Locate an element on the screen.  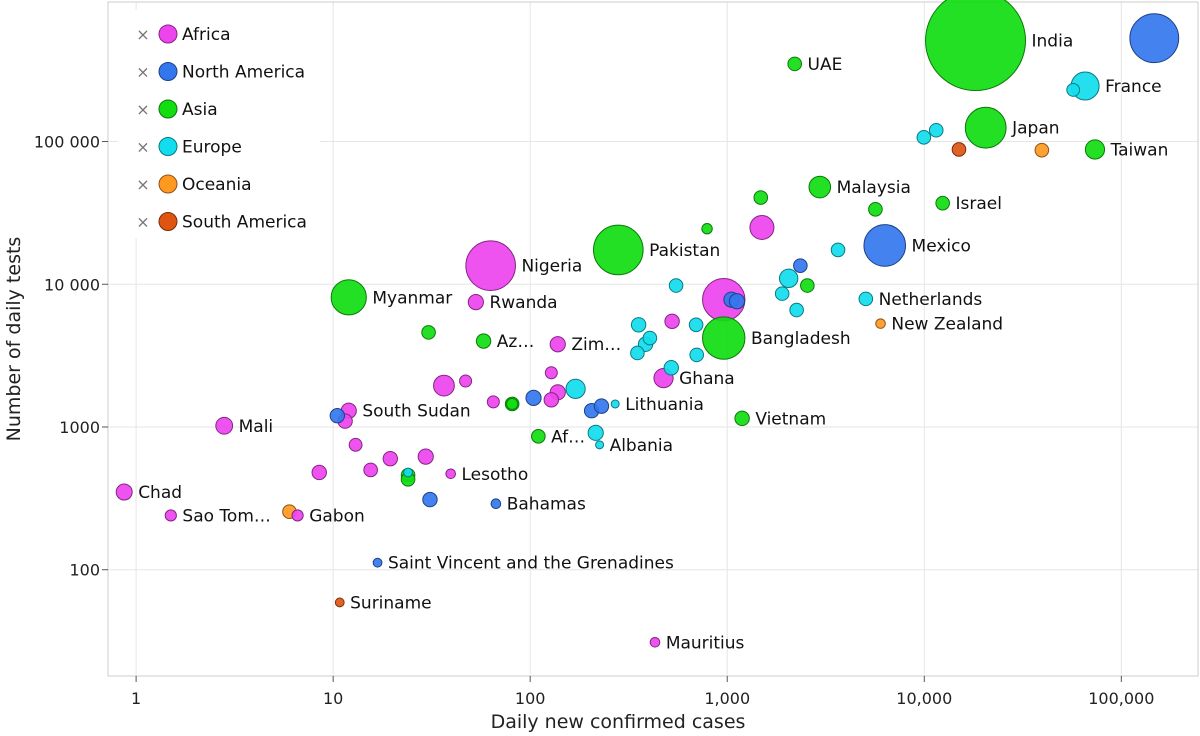
point-label: Chad is located at coordinates (160, 493).